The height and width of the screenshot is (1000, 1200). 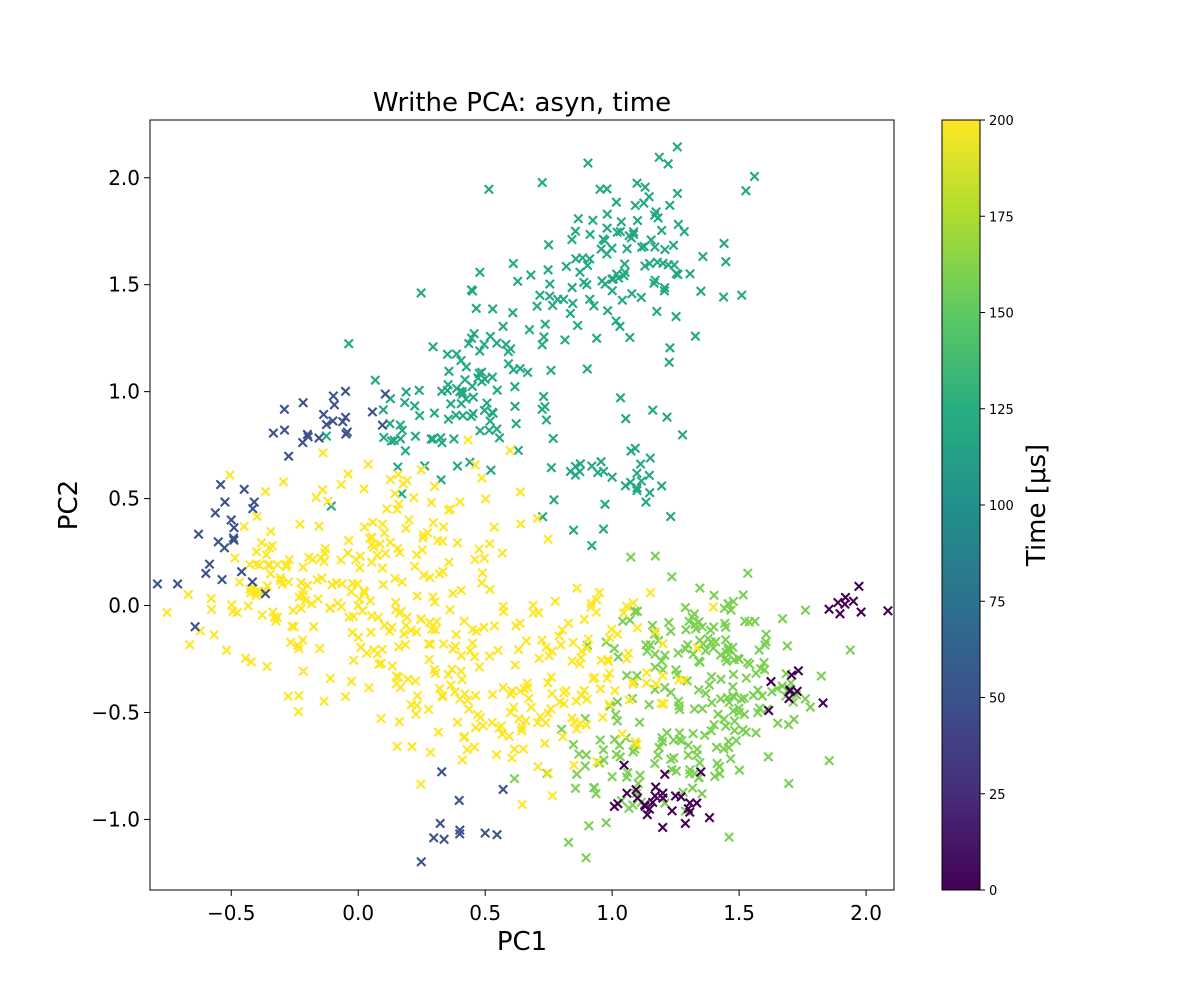 What do you see at coordinates (1001, 121) in the screenshot?
I see `colorbar-tick-label: 200` at bounding box center [1001, 121].